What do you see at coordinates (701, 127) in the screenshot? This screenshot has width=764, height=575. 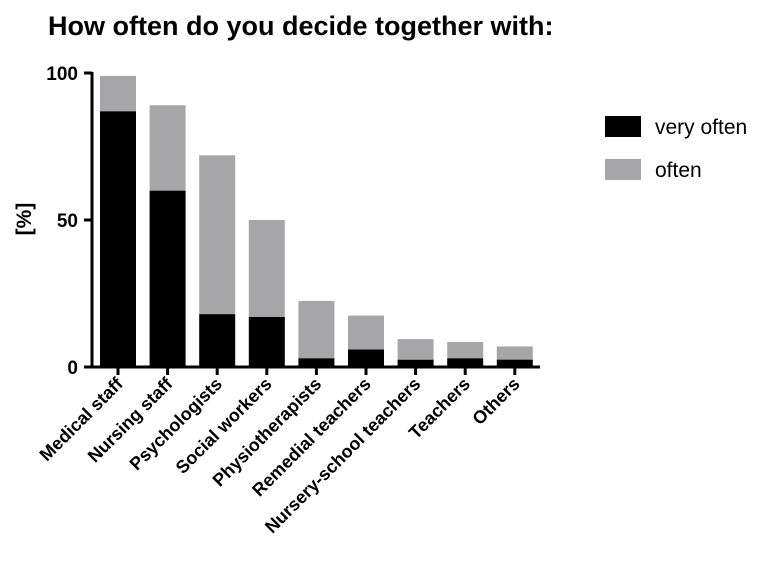 I see `legend-label-very-often: very often` at bounding box center [701, 127].